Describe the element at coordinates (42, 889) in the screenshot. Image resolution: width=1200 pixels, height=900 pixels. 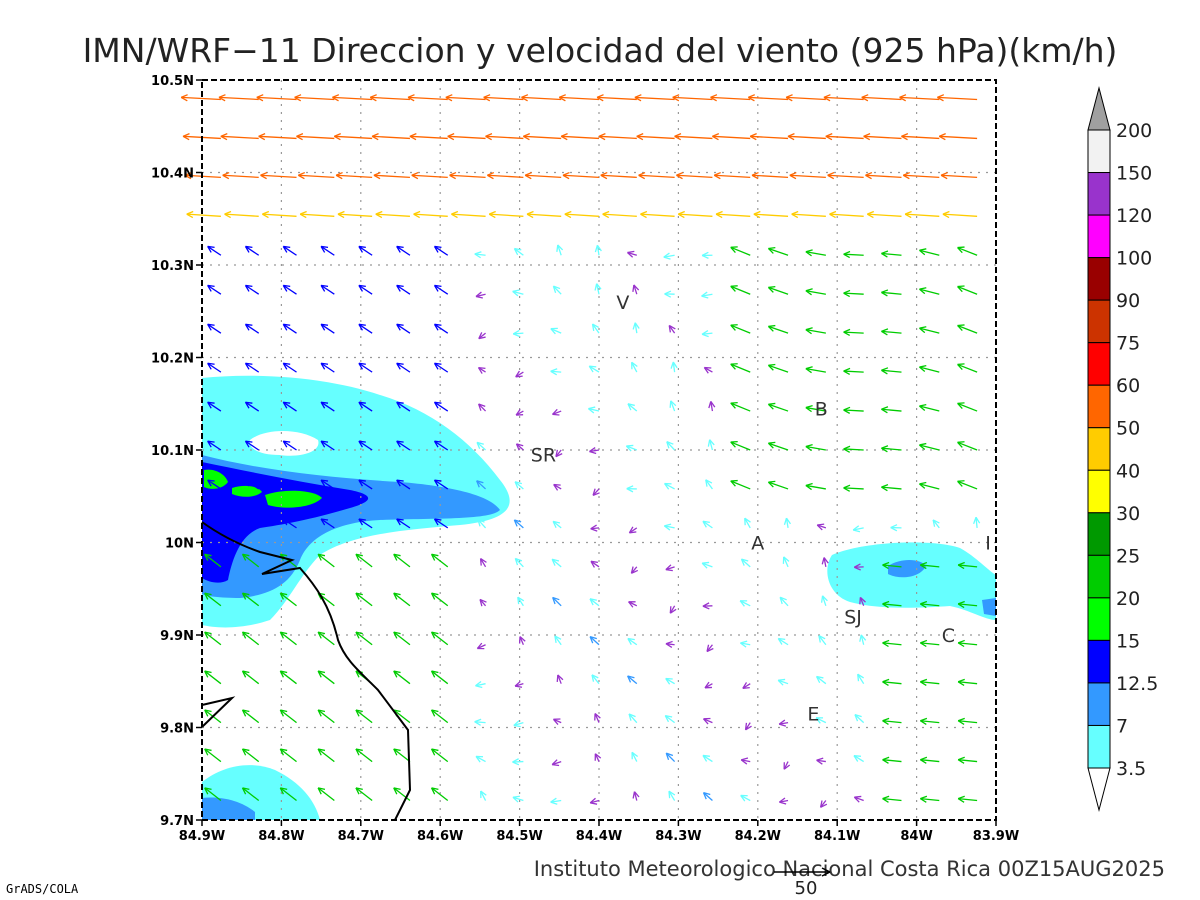
I see `credit-text: GrADS/COLA` at that location.